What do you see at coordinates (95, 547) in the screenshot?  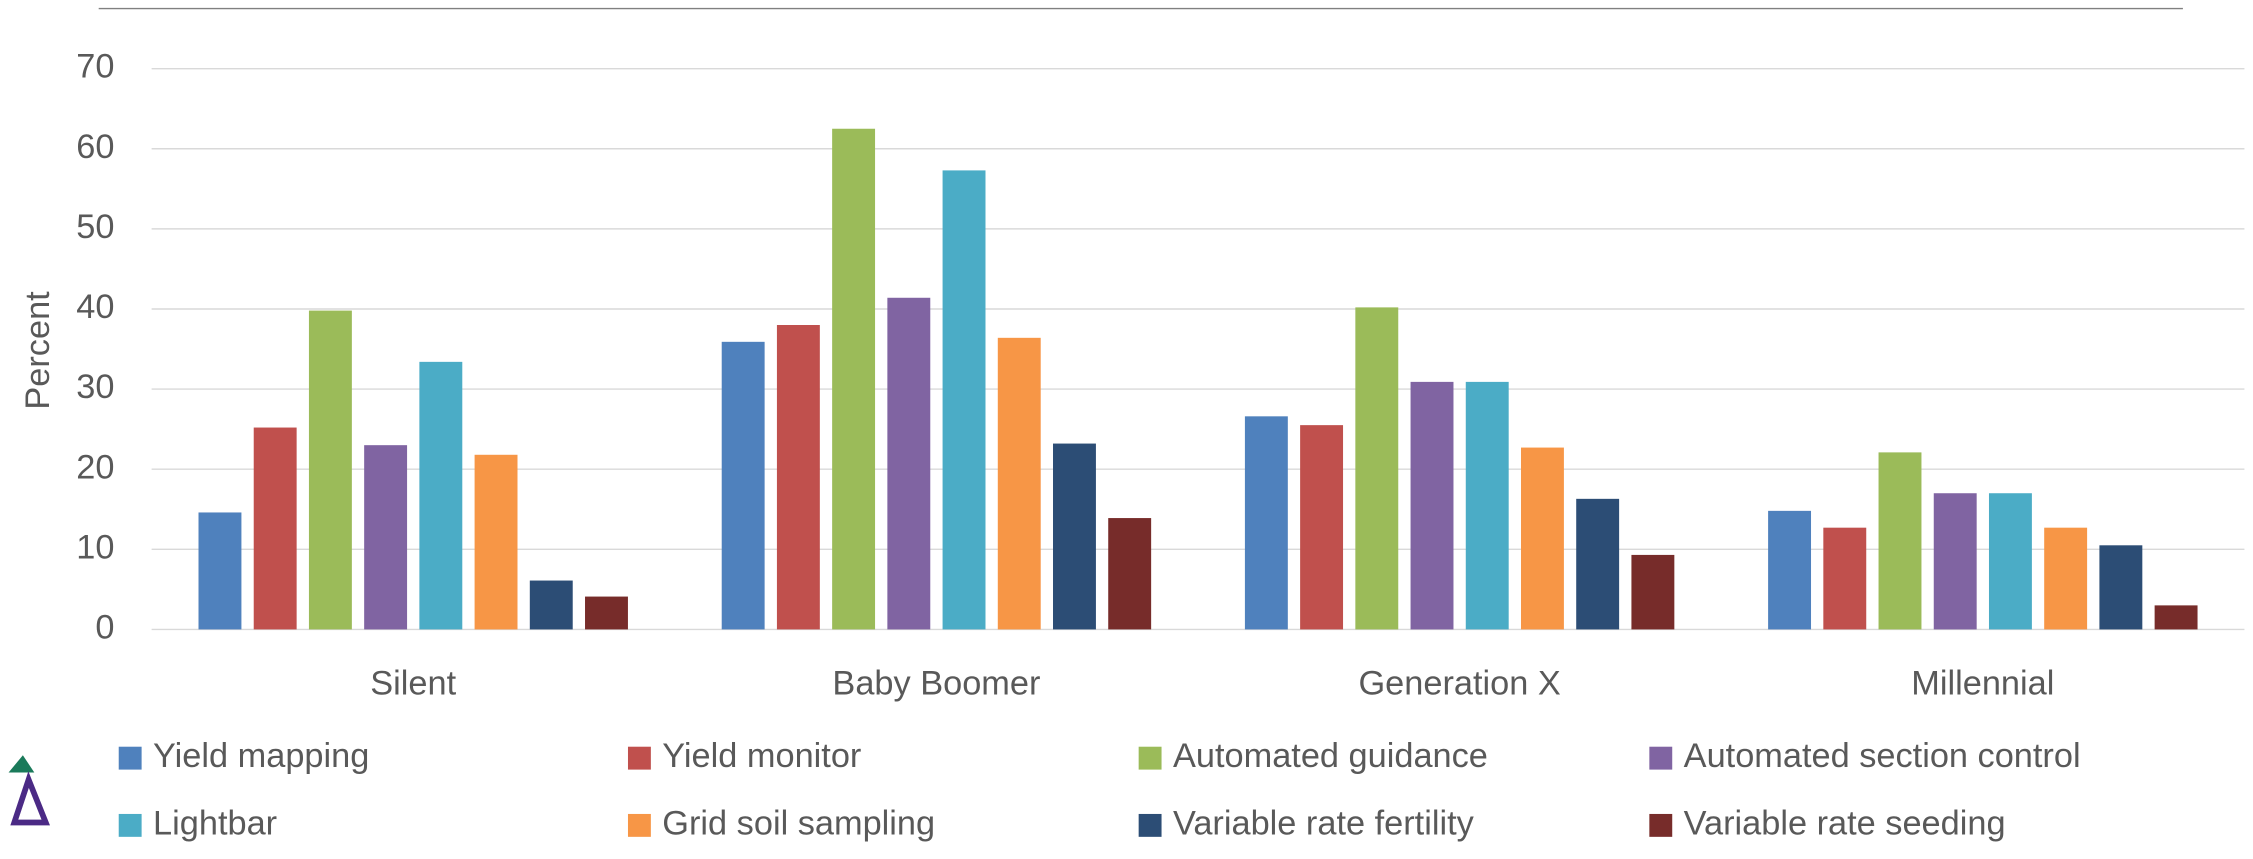 I see `y-tick-label: 10` at bounding box center [95, 547].